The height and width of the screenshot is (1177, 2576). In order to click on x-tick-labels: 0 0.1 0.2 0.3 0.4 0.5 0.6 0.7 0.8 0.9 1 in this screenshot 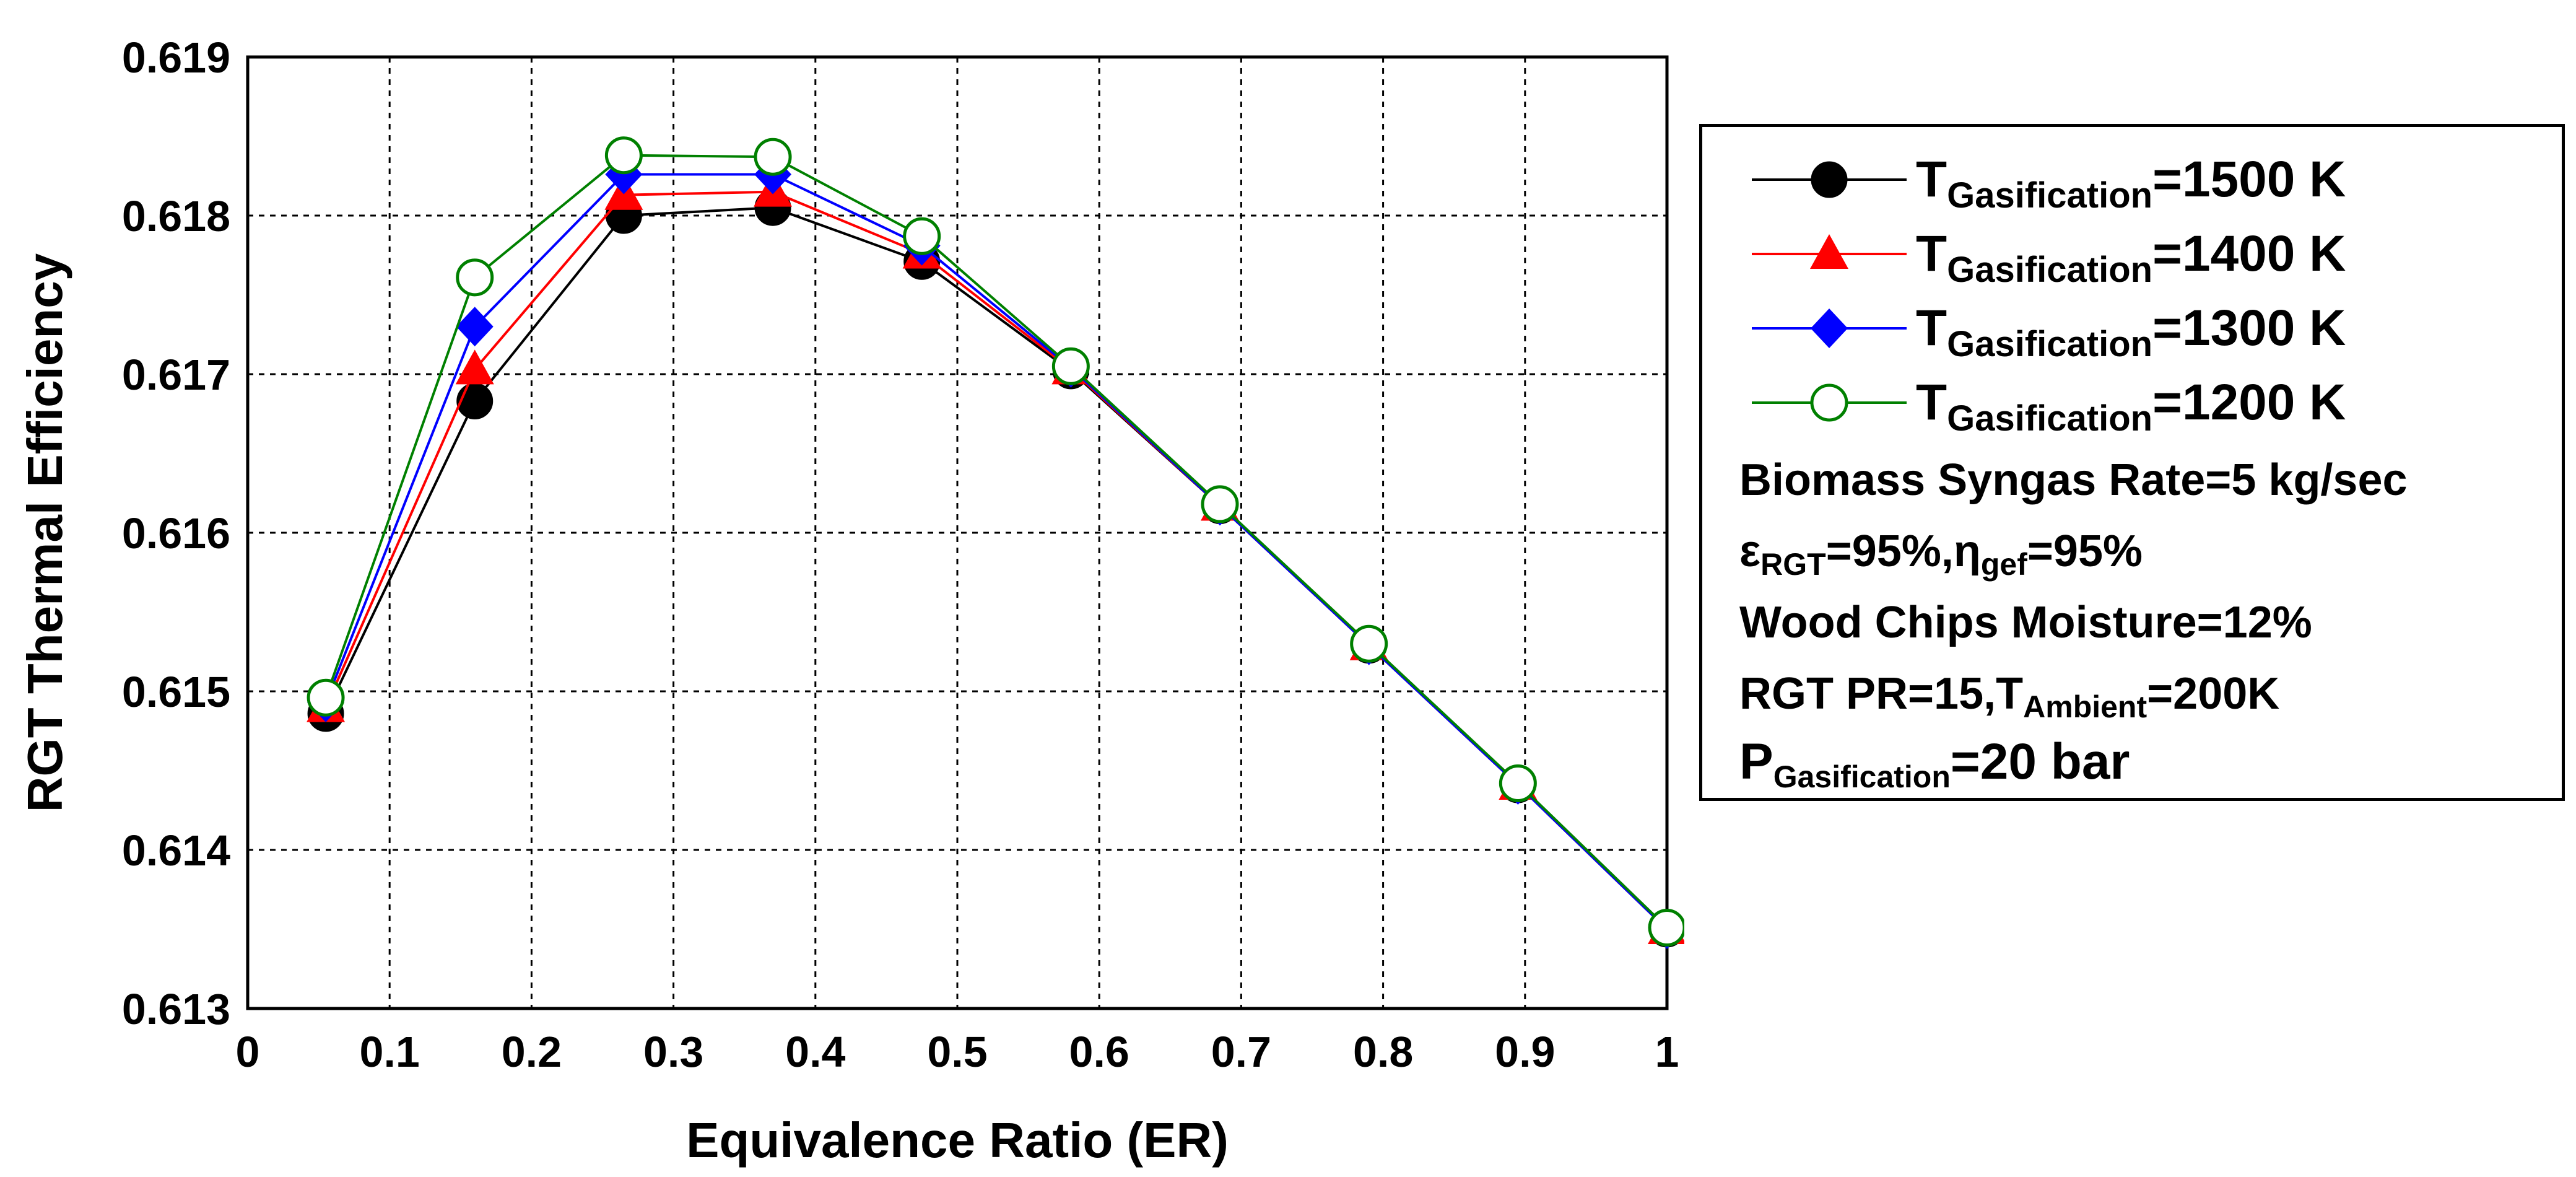, I will do `click(957, 1052)`.